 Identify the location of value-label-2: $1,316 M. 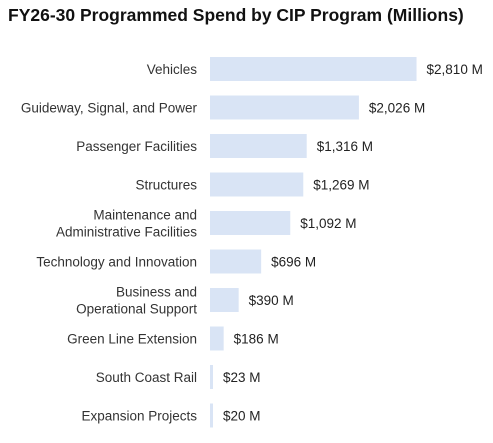
(345, 146).